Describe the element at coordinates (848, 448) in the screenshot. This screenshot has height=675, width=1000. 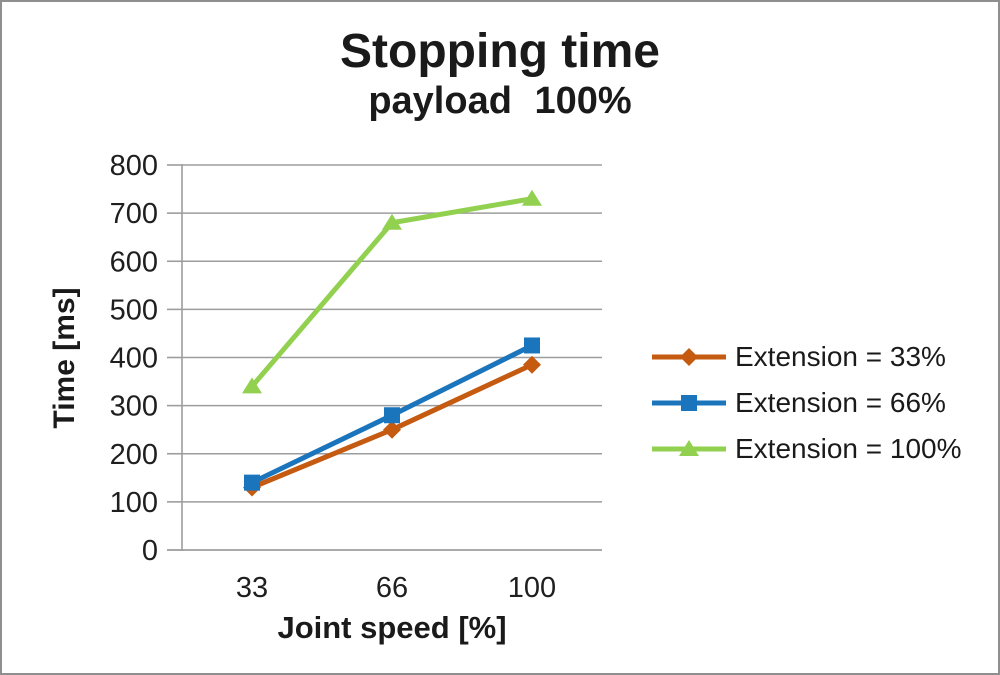
I see `legend-label: Extension = 100%` at that location.